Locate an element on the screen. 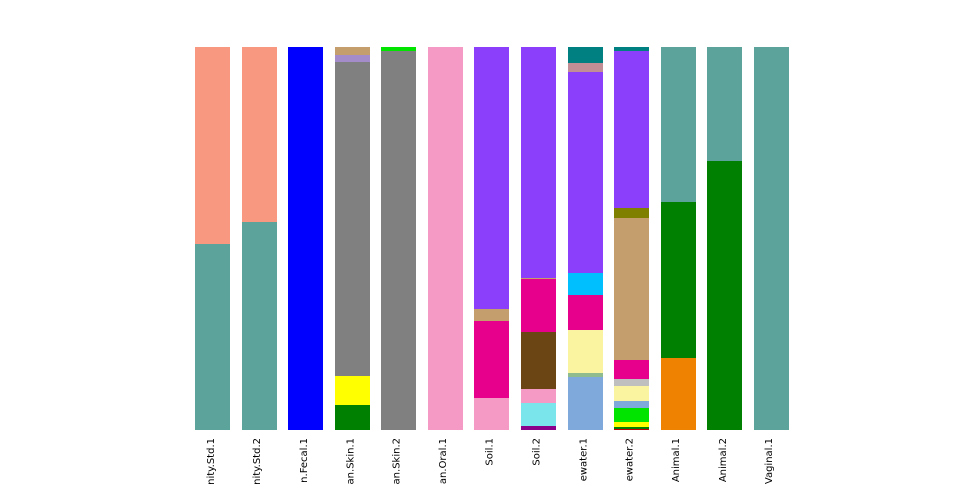 Image resolution: width=960 pixels, height=485 pixels. x-tick-label: nity.Std.1 is located at coordinates (211, 461).